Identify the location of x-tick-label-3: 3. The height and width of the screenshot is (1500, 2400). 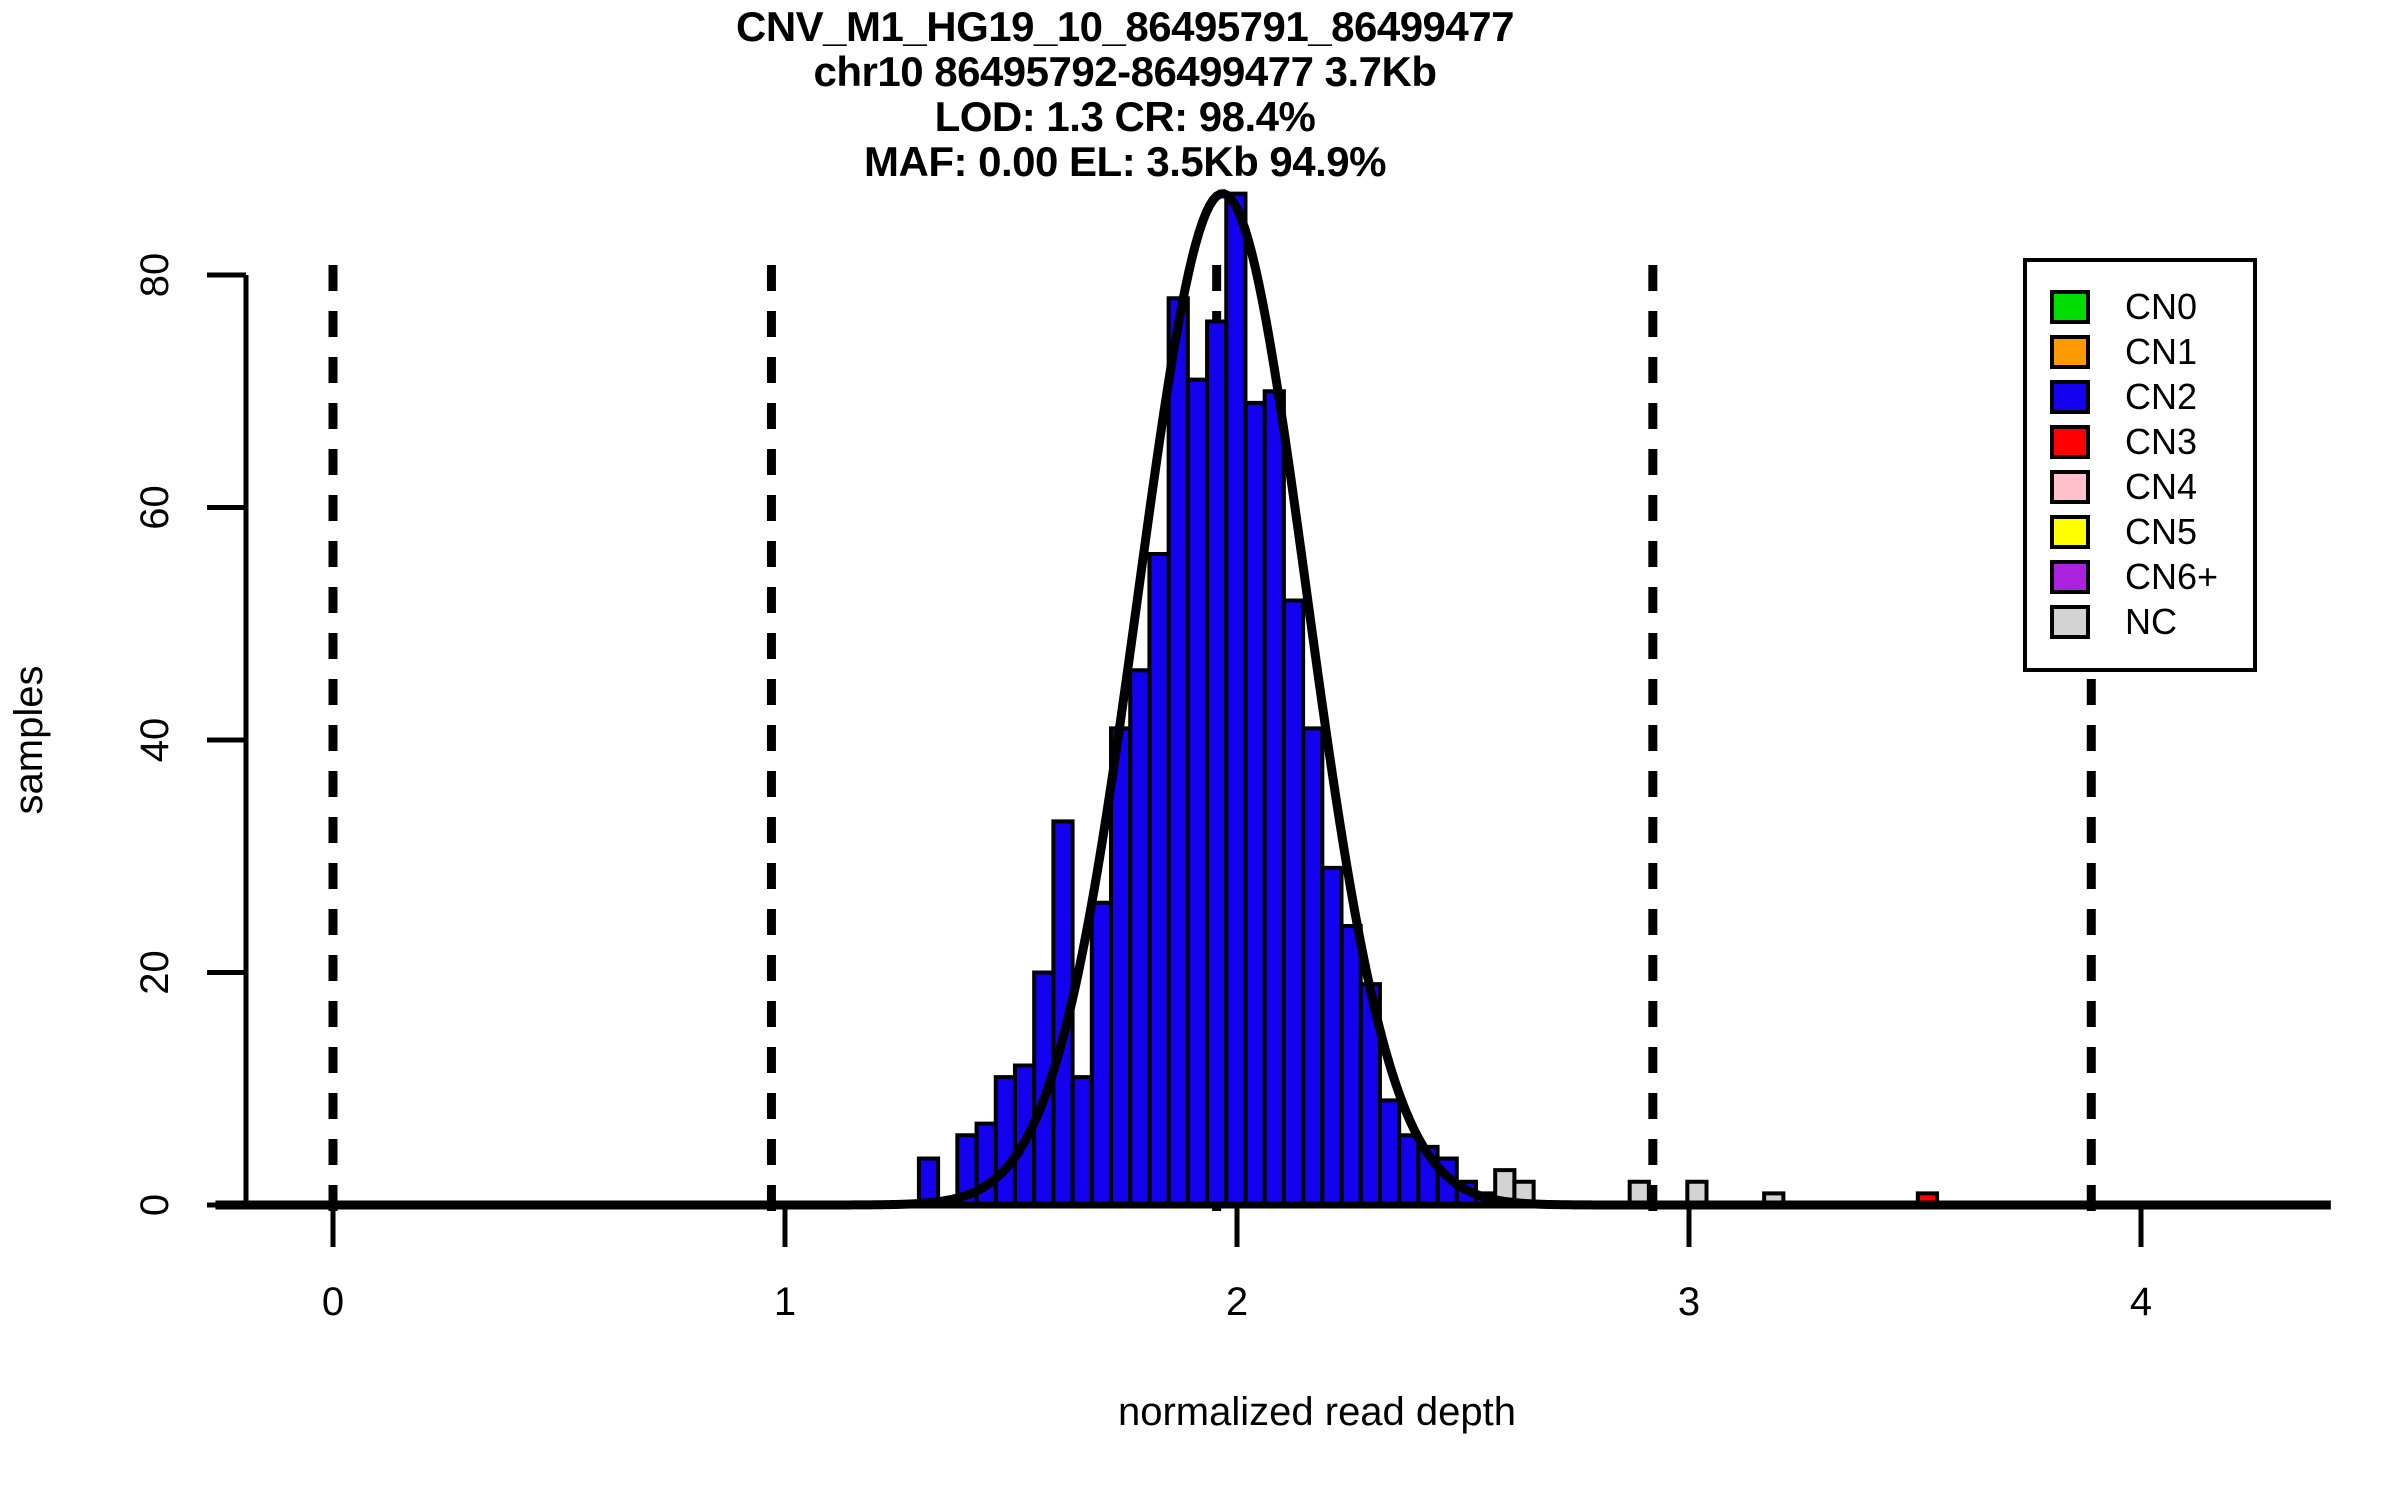
(1689, 1302).